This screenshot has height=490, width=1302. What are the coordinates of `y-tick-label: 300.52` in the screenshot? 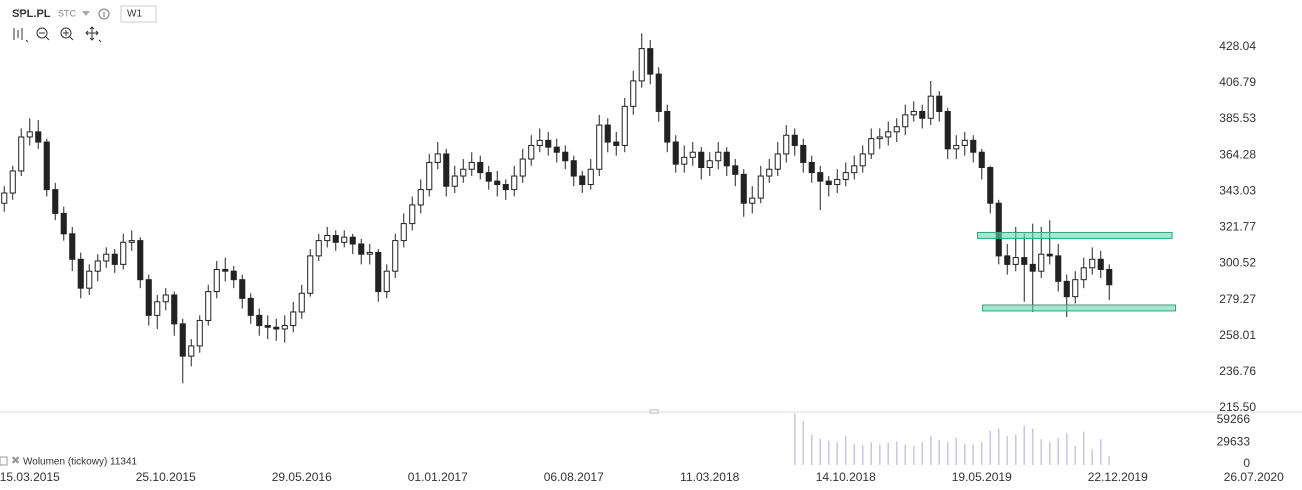 It's located at (1237, 263).